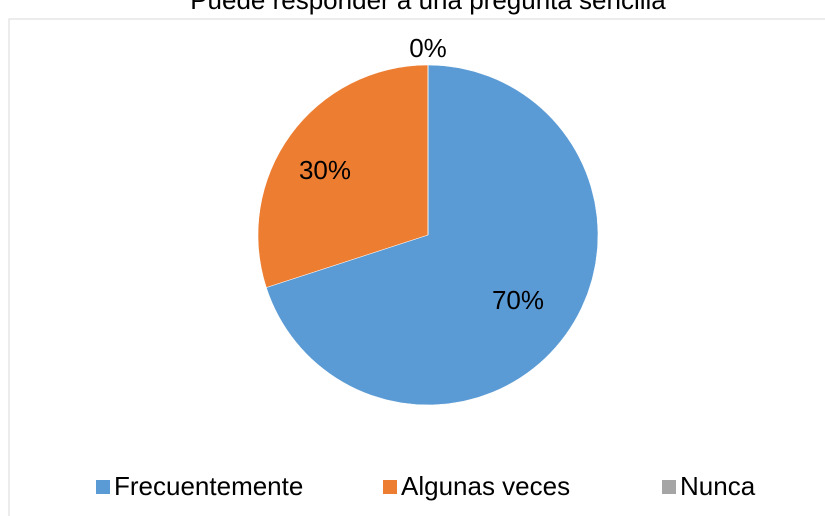 Image resolution: width=825 pixels, height=516 pixels. I want to click on data-label: 30%, so click(325, 170).